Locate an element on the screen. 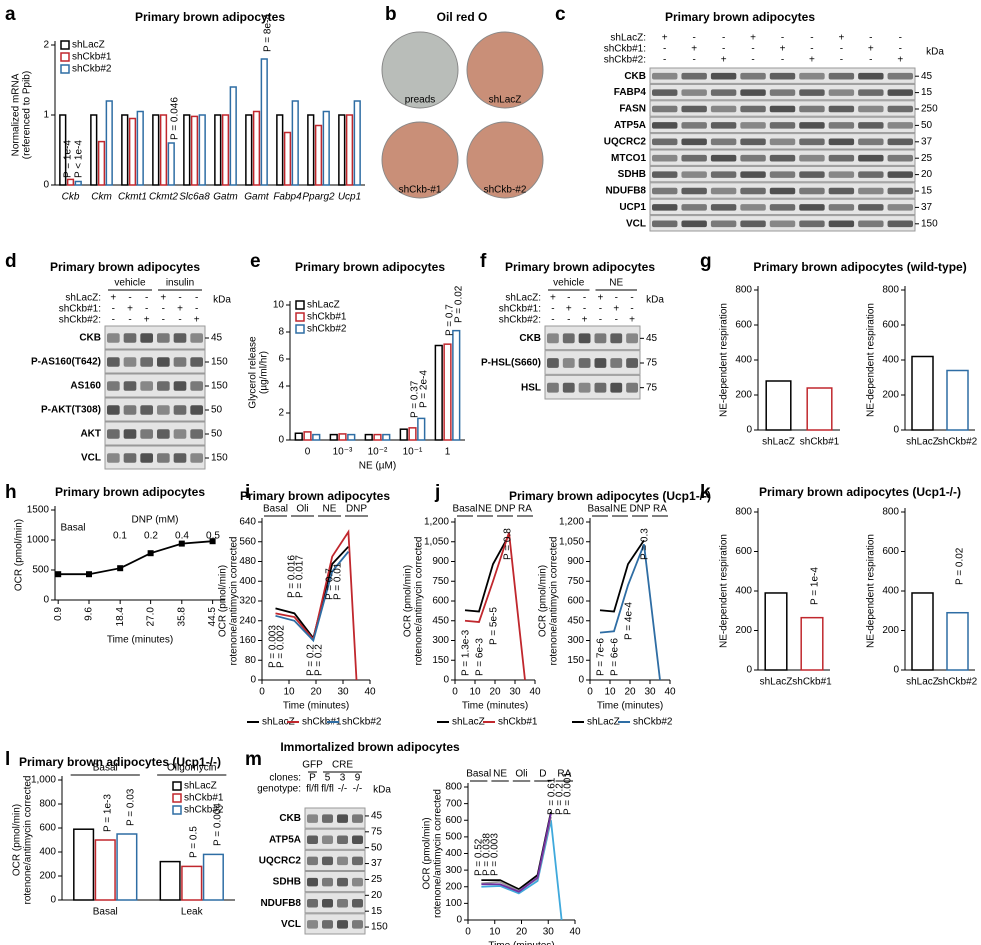 This screenshot has width=981, height=945. annotation: 0.1 is located at coordinates (120, 536).